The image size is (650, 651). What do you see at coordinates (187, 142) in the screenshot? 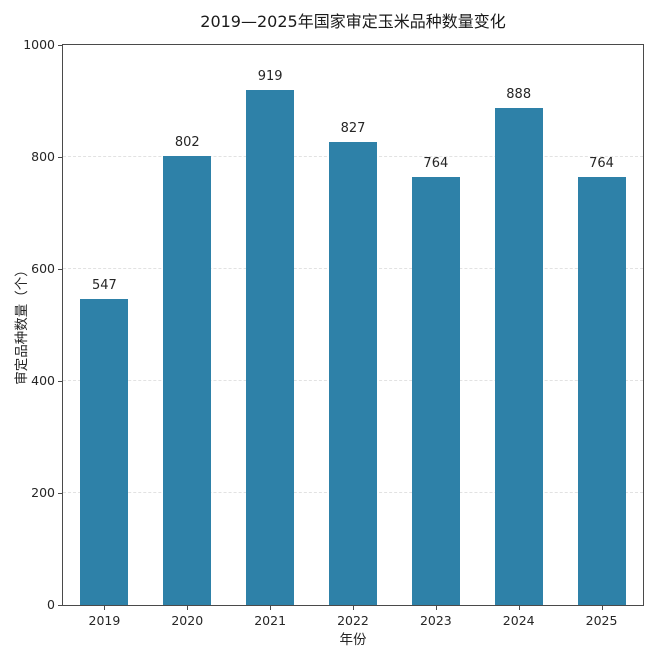
I see `bar-value-label: 802` at bounding box center [187, 142].